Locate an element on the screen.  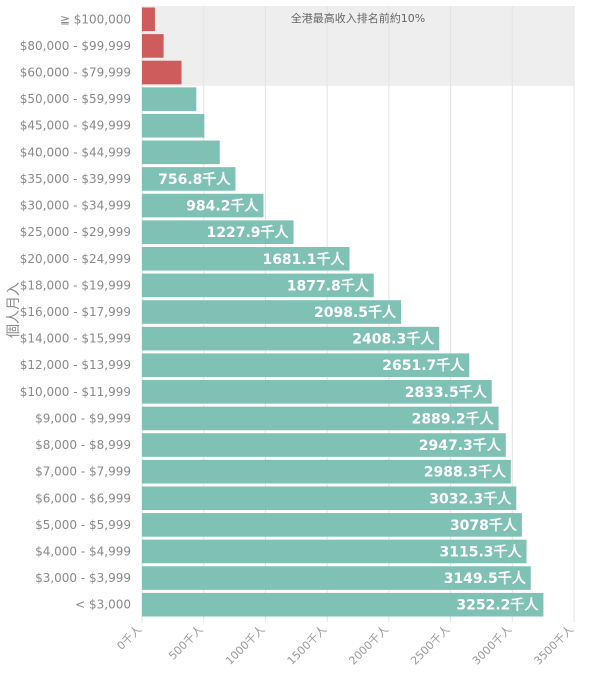
category-label-14: $10,000 - $11,999 is located at coordinates (75, 392).